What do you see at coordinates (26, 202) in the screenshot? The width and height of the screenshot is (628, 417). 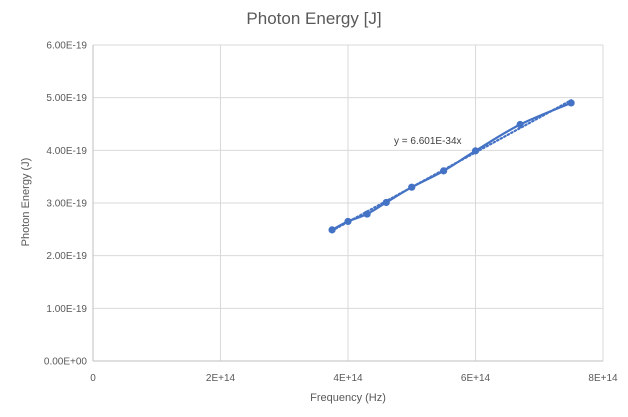 I see `y-axis-title: Photon Energy (J)` at bounding box center [26, 202].